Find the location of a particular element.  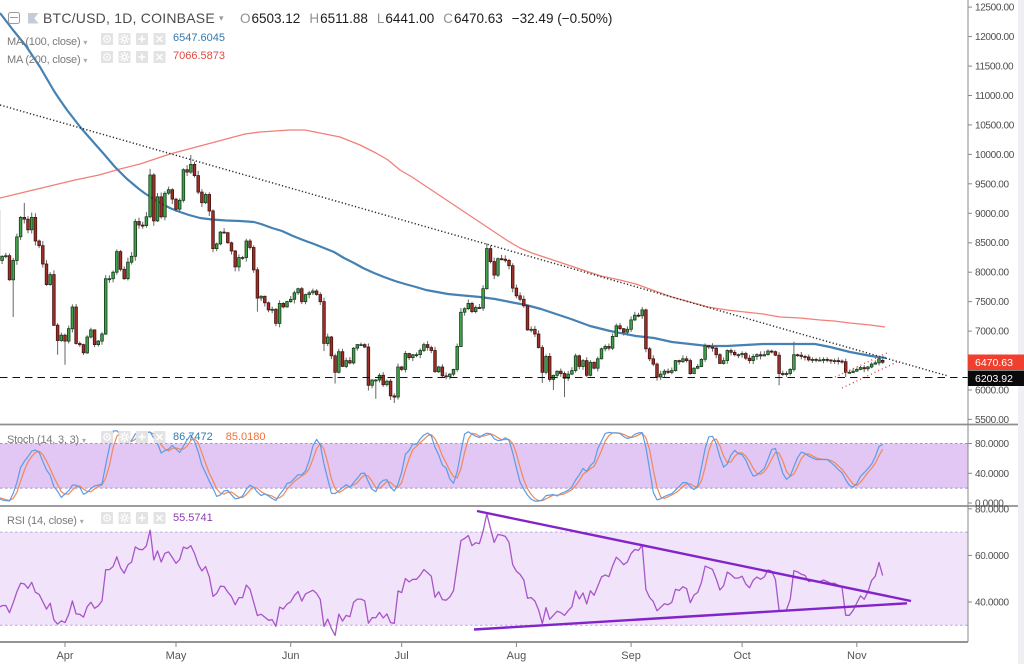

svg-text: 8500.00 is located at coordinates (992, 243).